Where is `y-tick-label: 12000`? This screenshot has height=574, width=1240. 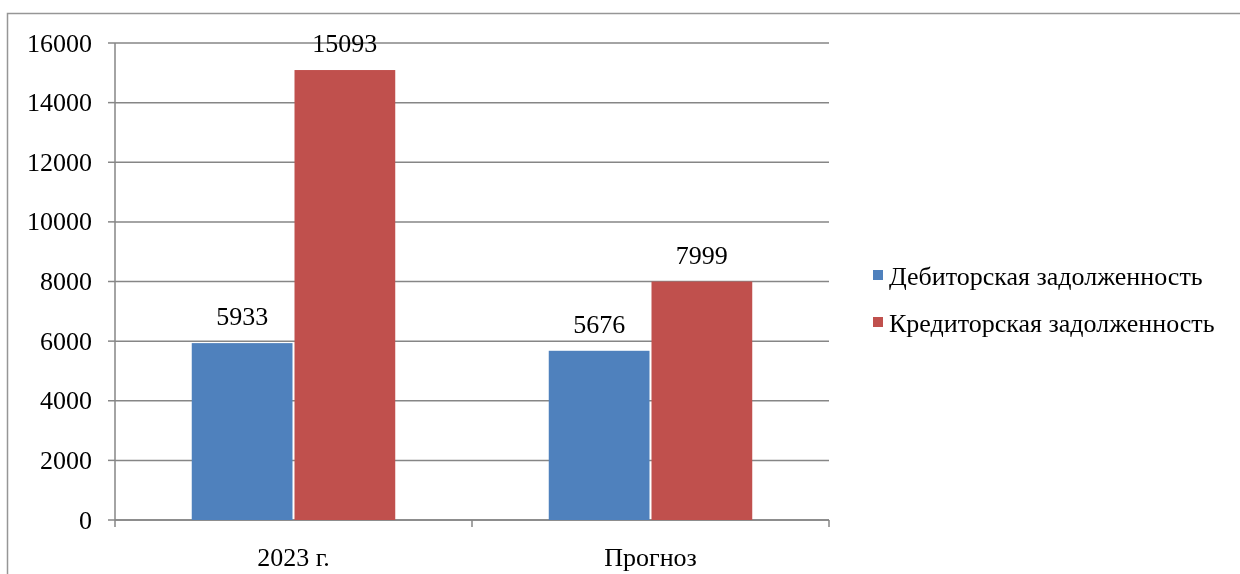
y-tick-label: 12000 is located at coordinates (59, 162).